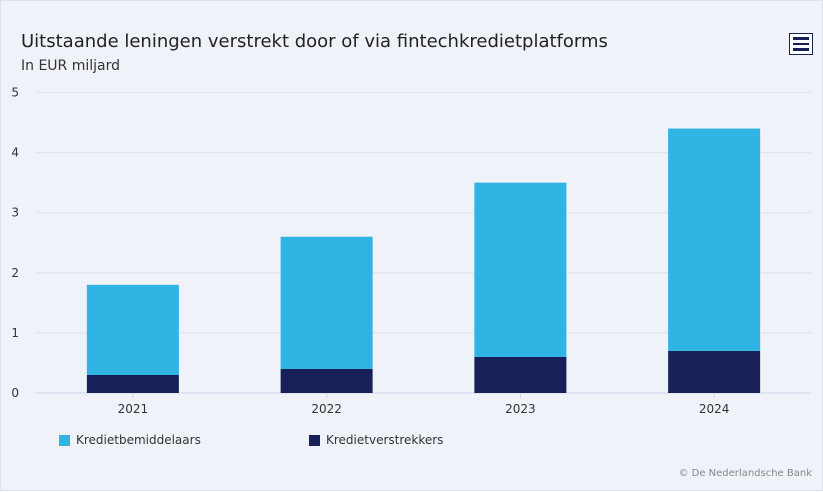 The width and height of the screenshot is (823, 492). Describe the element at coordinates (801, 44) in the screenshot. I see `hamburger-icon` at that location.